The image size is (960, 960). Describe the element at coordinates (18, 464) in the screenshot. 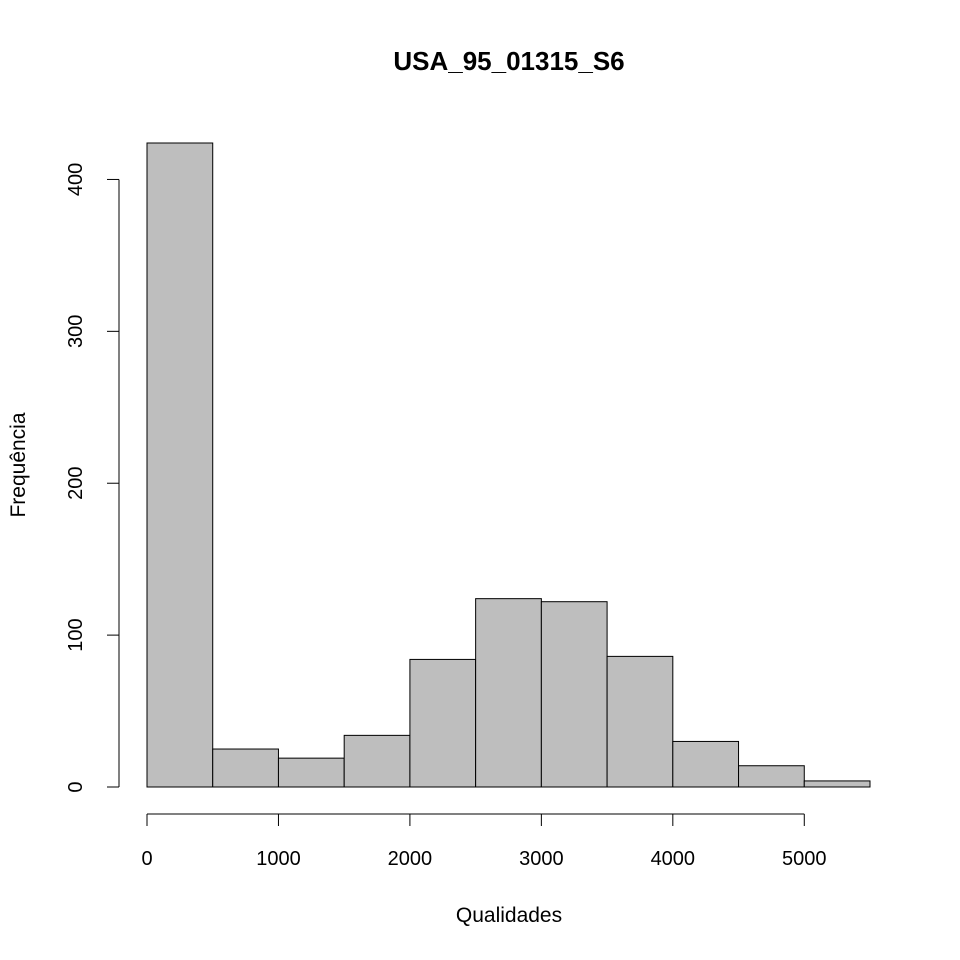

I see `y-axis-label: Frequência` at that location.